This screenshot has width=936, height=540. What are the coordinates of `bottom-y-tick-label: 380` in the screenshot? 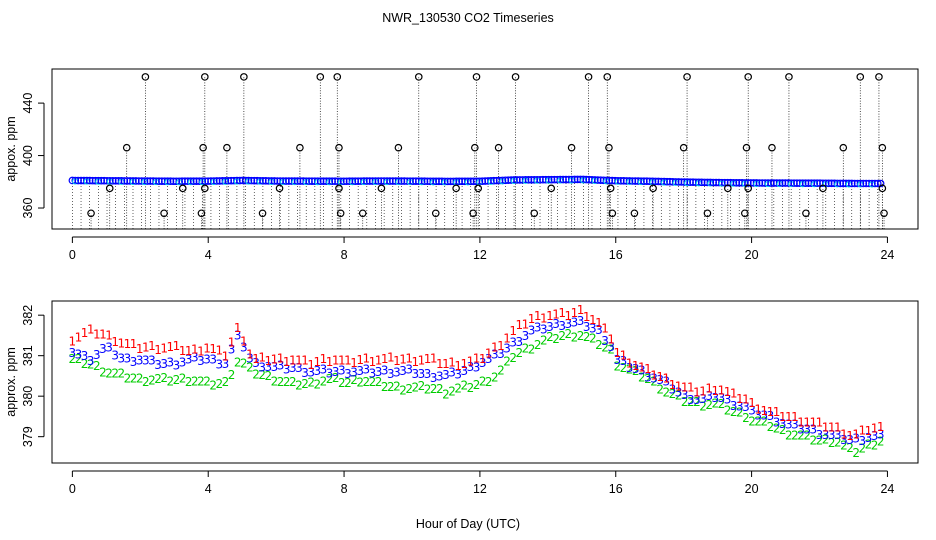 It's located at (28, 396).